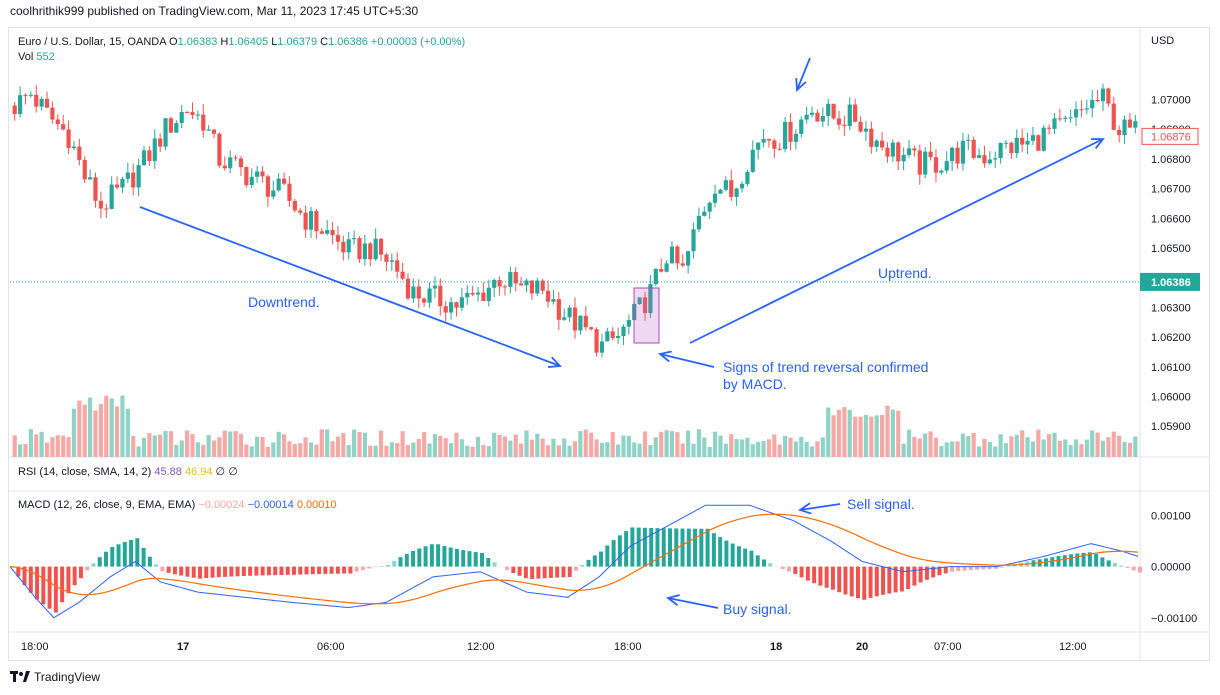  What do you see at coordinates (55, 677) in the screenshot?
I see `footer-brand: TradingView` at bounding box center [55, 677].